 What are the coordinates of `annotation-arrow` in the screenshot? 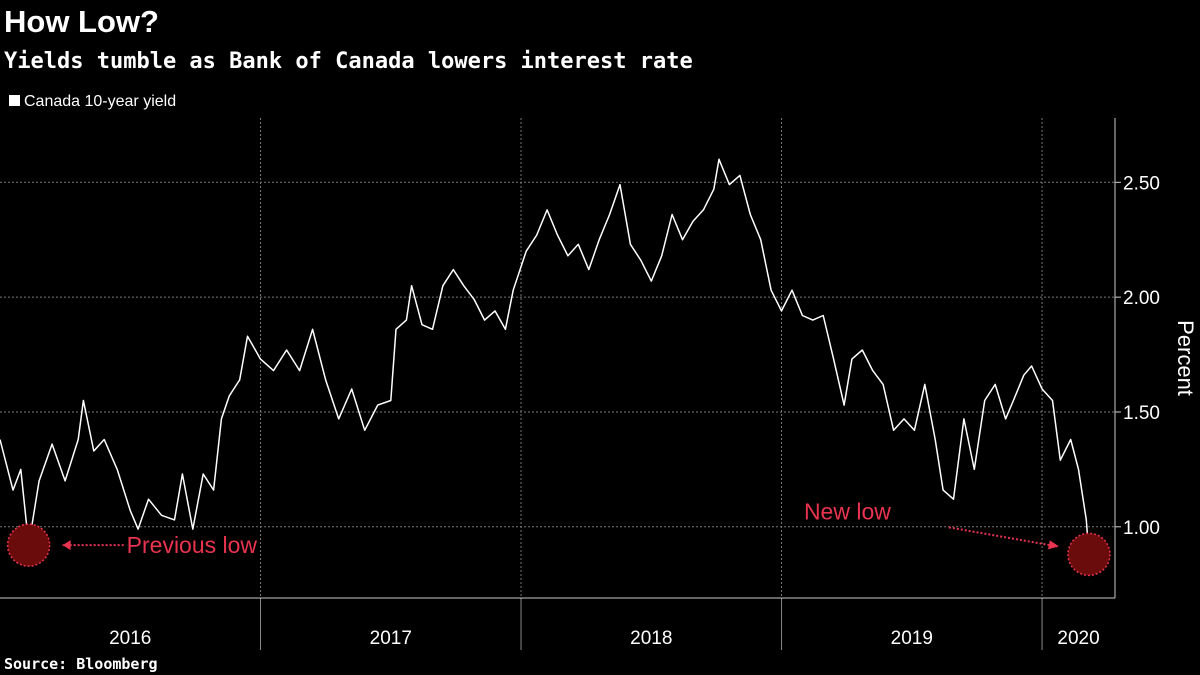 It's located at (1003, 537).